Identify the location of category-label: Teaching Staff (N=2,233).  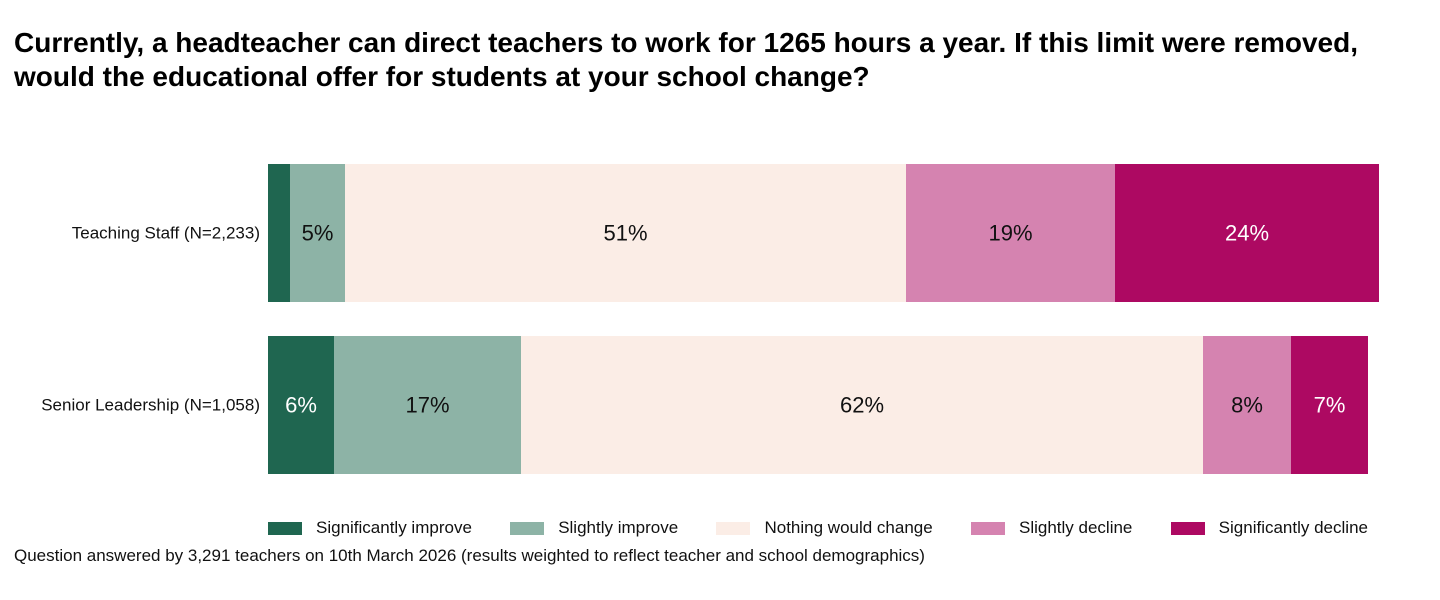
(166, 233).